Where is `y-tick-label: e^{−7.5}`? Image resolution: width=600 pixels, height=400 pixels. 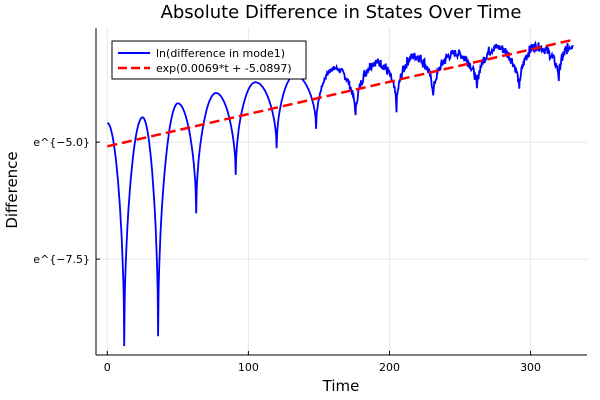
y-tick-label: e^{−7.5} is located at coordinates (61, 259).